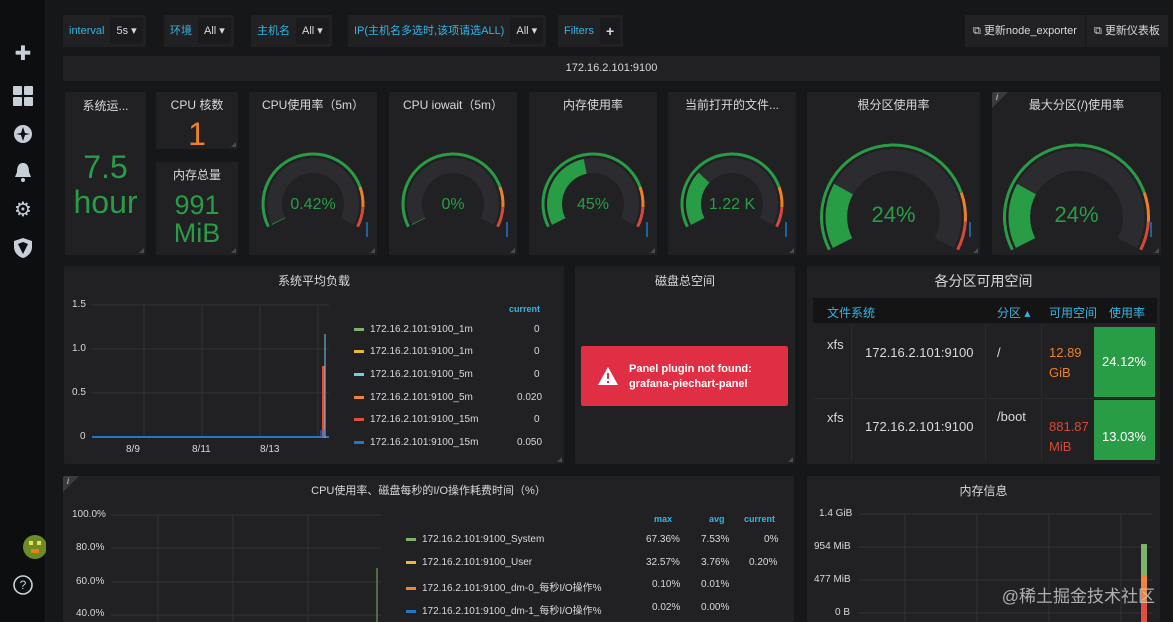  Describe the element at coordinates (181, 31) in the screenshot. I see `variable-label: 环境` at that location.